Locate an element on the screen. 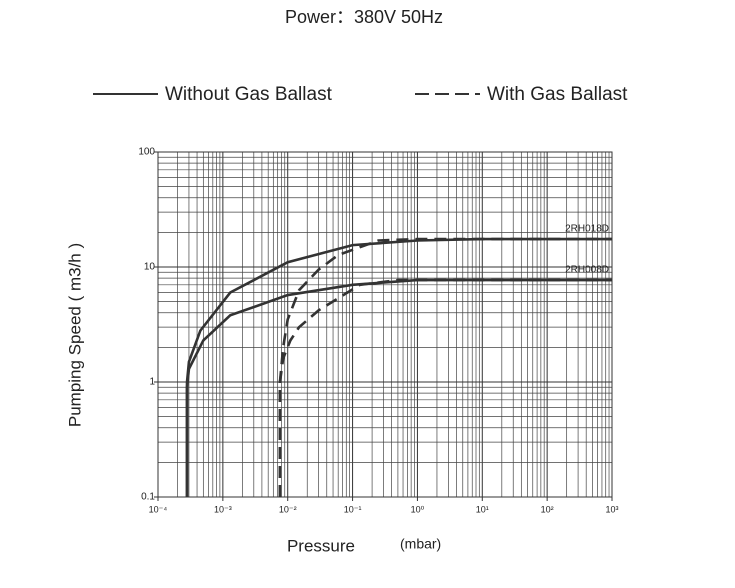 Image resolution: width=735 pixels, height=588 pixels. x-tick-label: 10¹ is located at coordinates (482, 509).